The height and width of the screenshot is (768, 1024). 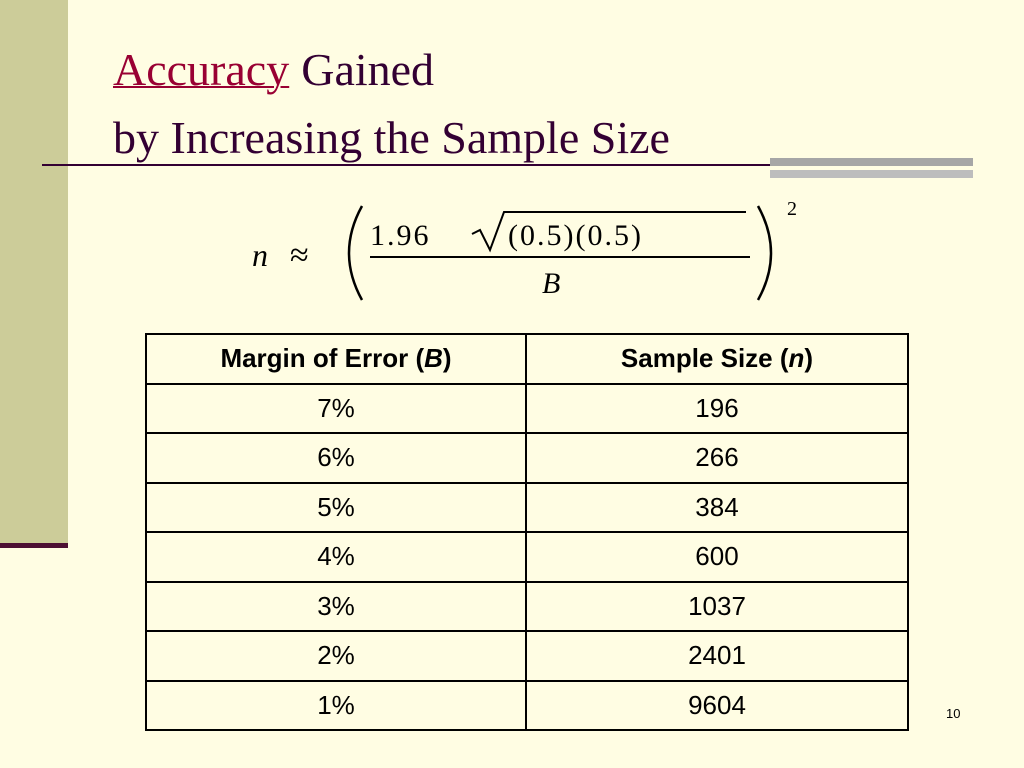 I want to click on formula-exponent: 2, so click(x=792, y=209).